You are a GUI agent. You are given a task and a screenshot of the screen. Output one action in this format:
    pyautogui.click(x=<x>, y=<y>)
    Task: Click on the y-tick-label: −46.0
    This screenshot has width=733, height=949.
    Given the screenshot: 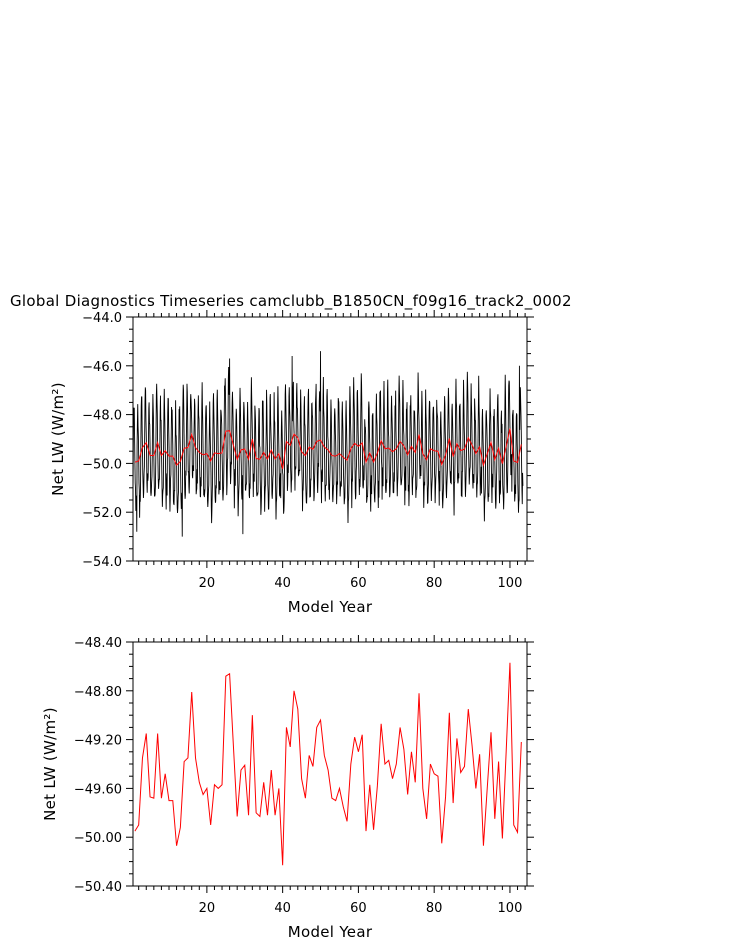 What is the action you would take?
    pyautogui.click(x=102, y=367)
    